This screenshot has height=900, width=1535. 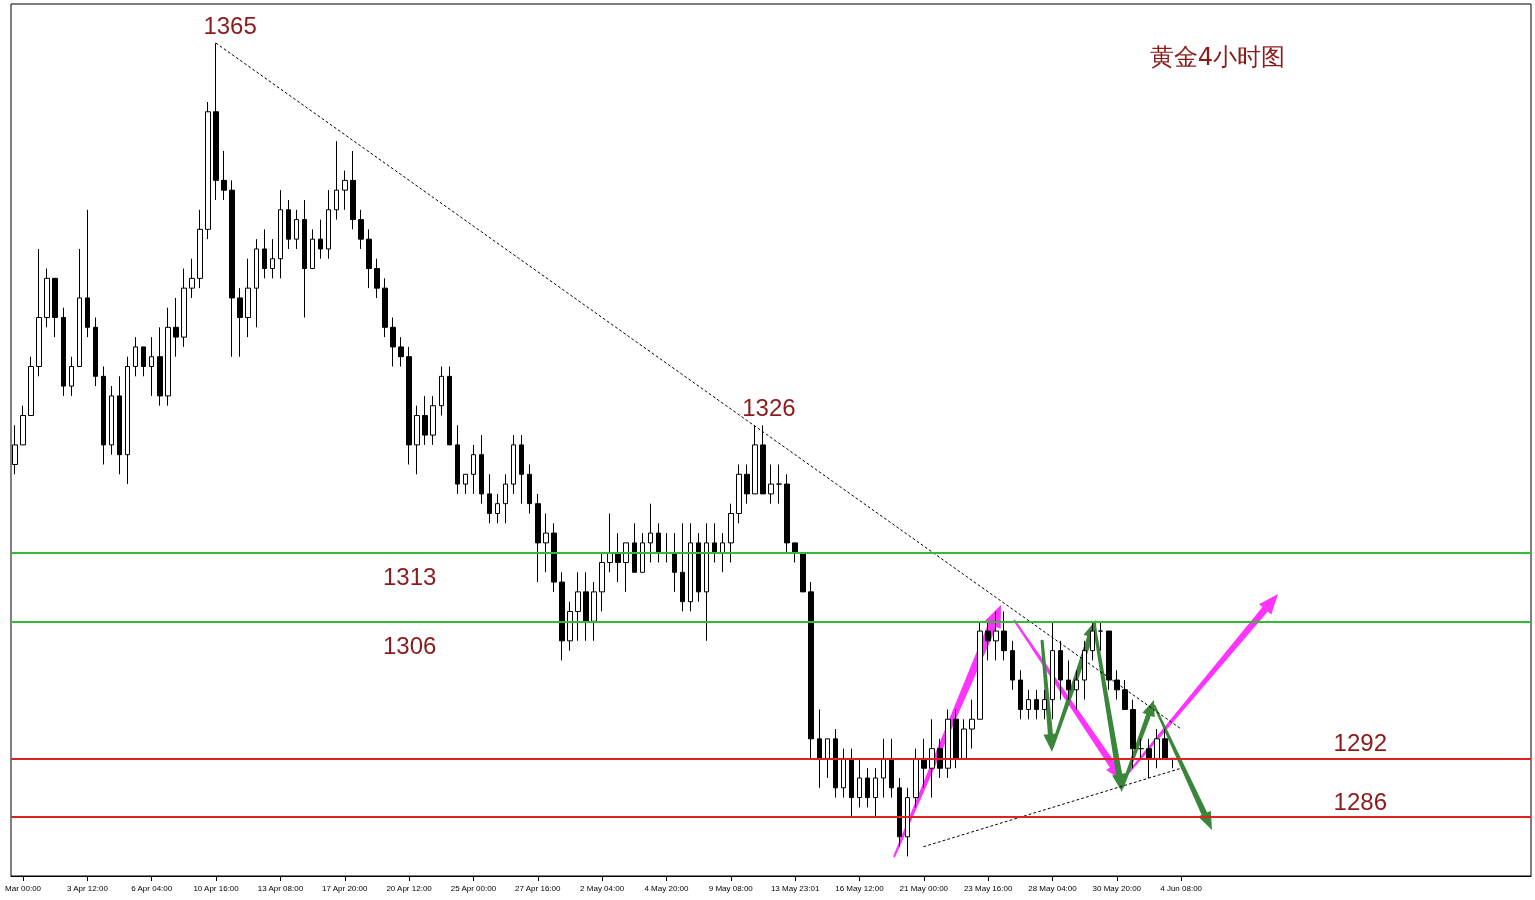 What do you see at coordinates (410, 645) in the screenshot?
I see `ref-line-label: 1306` at bounding box center [410, 645].